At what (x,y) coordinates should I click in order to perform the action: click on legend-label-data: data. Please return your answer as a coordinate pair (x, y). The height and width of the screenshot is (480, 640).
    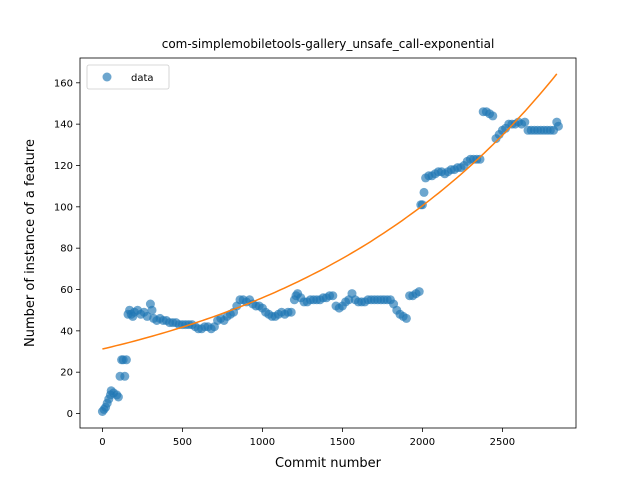
    Looking at the image, I should click on (142, 78).